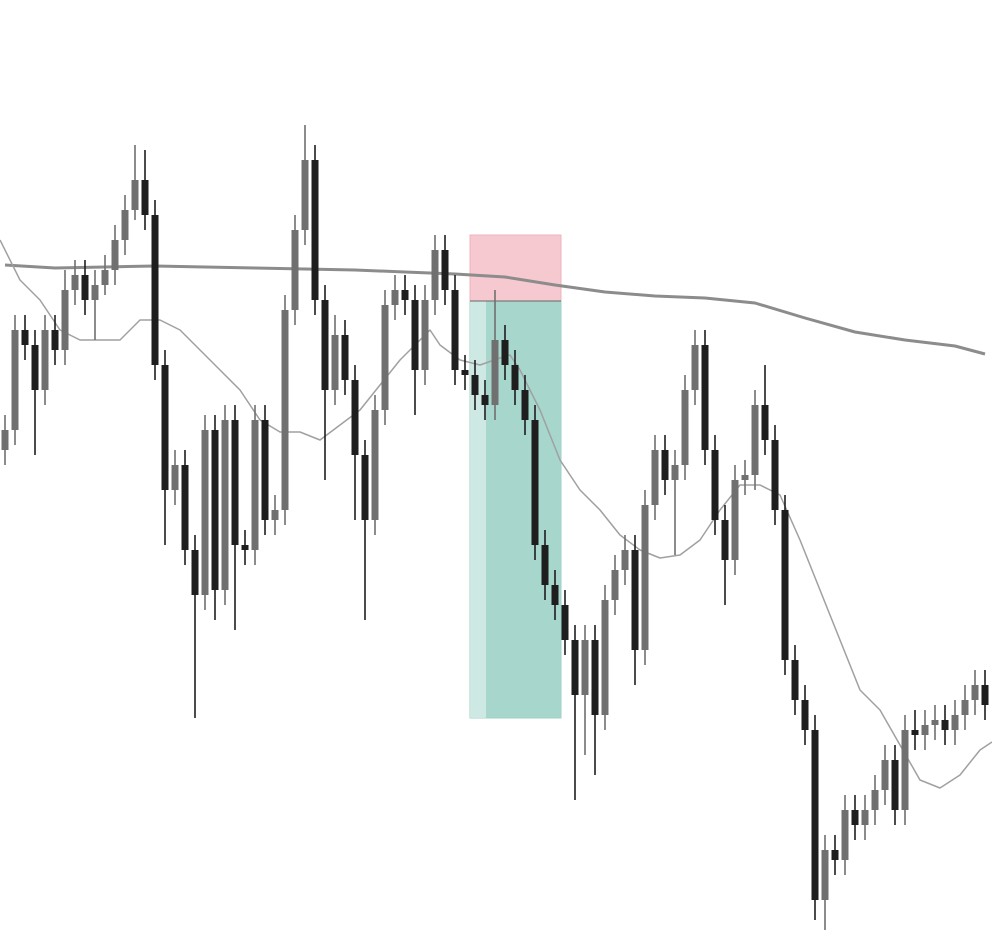 The image size is (992, 932). What do you see at coordinates (515, 268) in the screenshot?
I see `stop-zone` at bounding box center [515, 268].